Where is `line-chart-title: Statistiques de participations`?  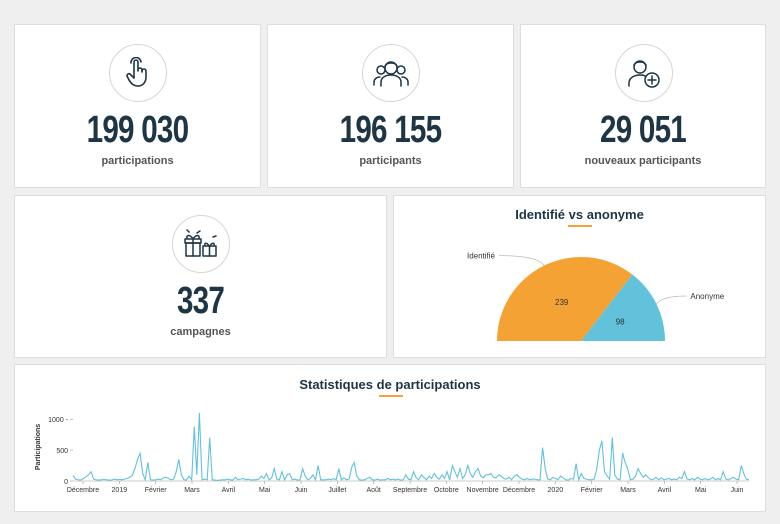 line-chart-title: Statistiques de participations is located at coordinates (390, 384).